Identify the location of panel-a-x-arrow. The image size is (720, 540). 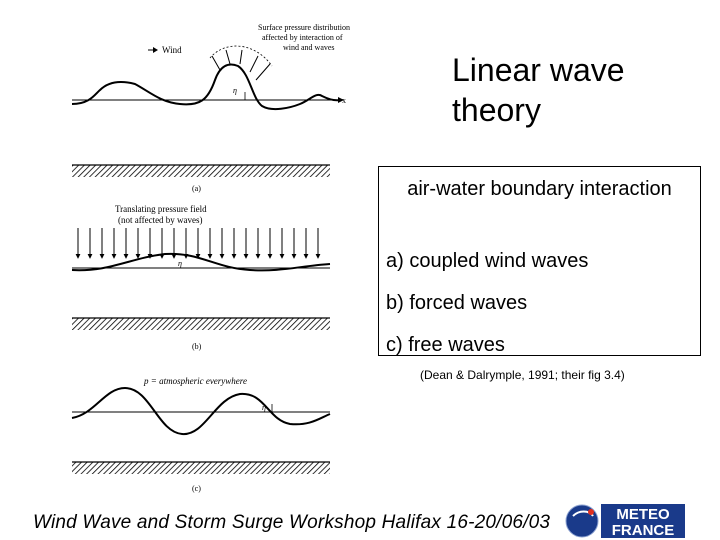
(341, 100).